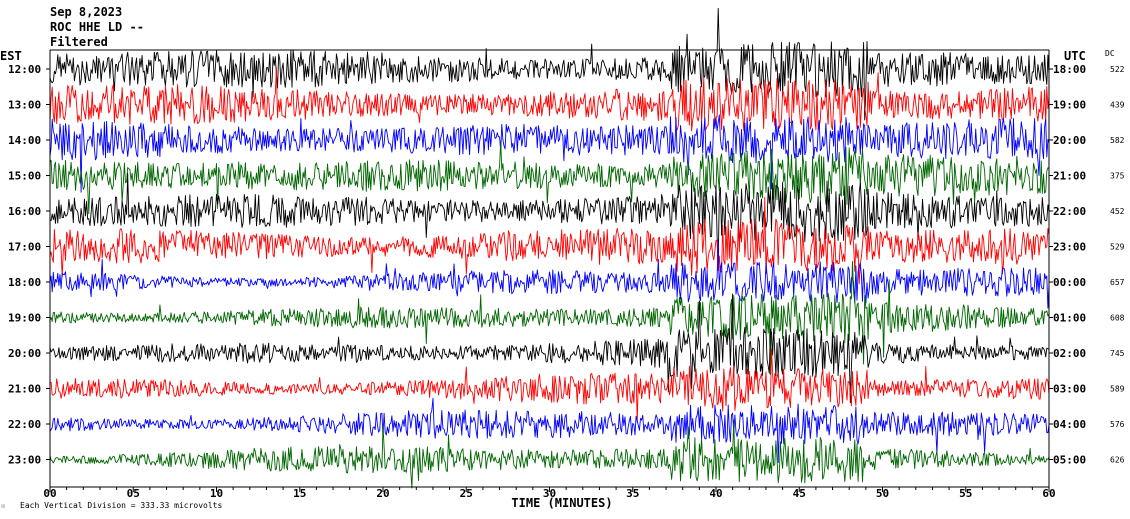 The height and width of the screenshot is (519, 1130). Describe the element at coordinates (24, 460) in the screenshot. I see `left-hour-label: 23:00` at that location.